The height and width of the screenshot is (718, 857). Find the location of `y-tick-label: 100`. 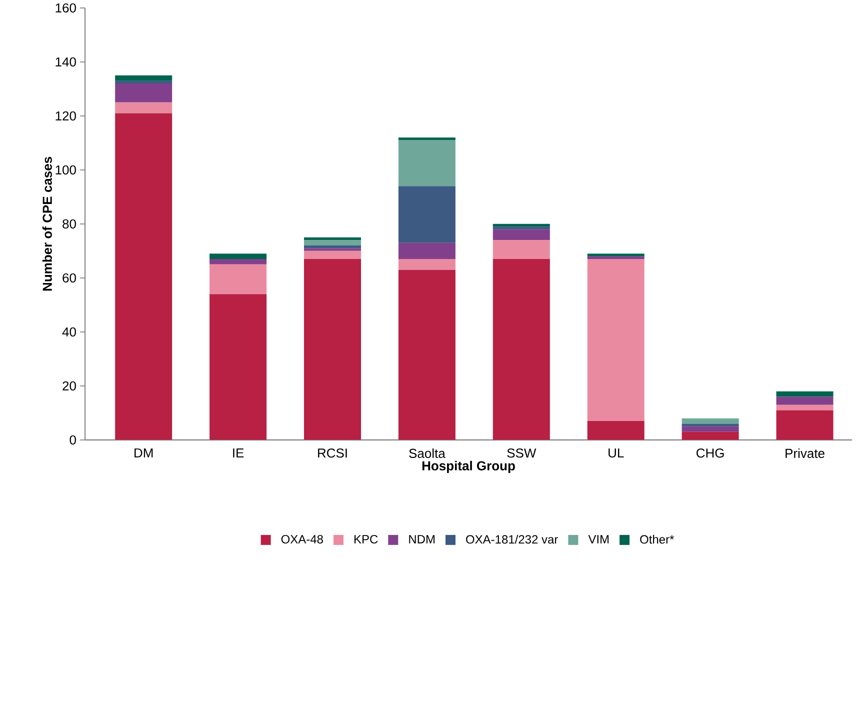

y-tick-label: 100 is located at coordinates (66, 170).